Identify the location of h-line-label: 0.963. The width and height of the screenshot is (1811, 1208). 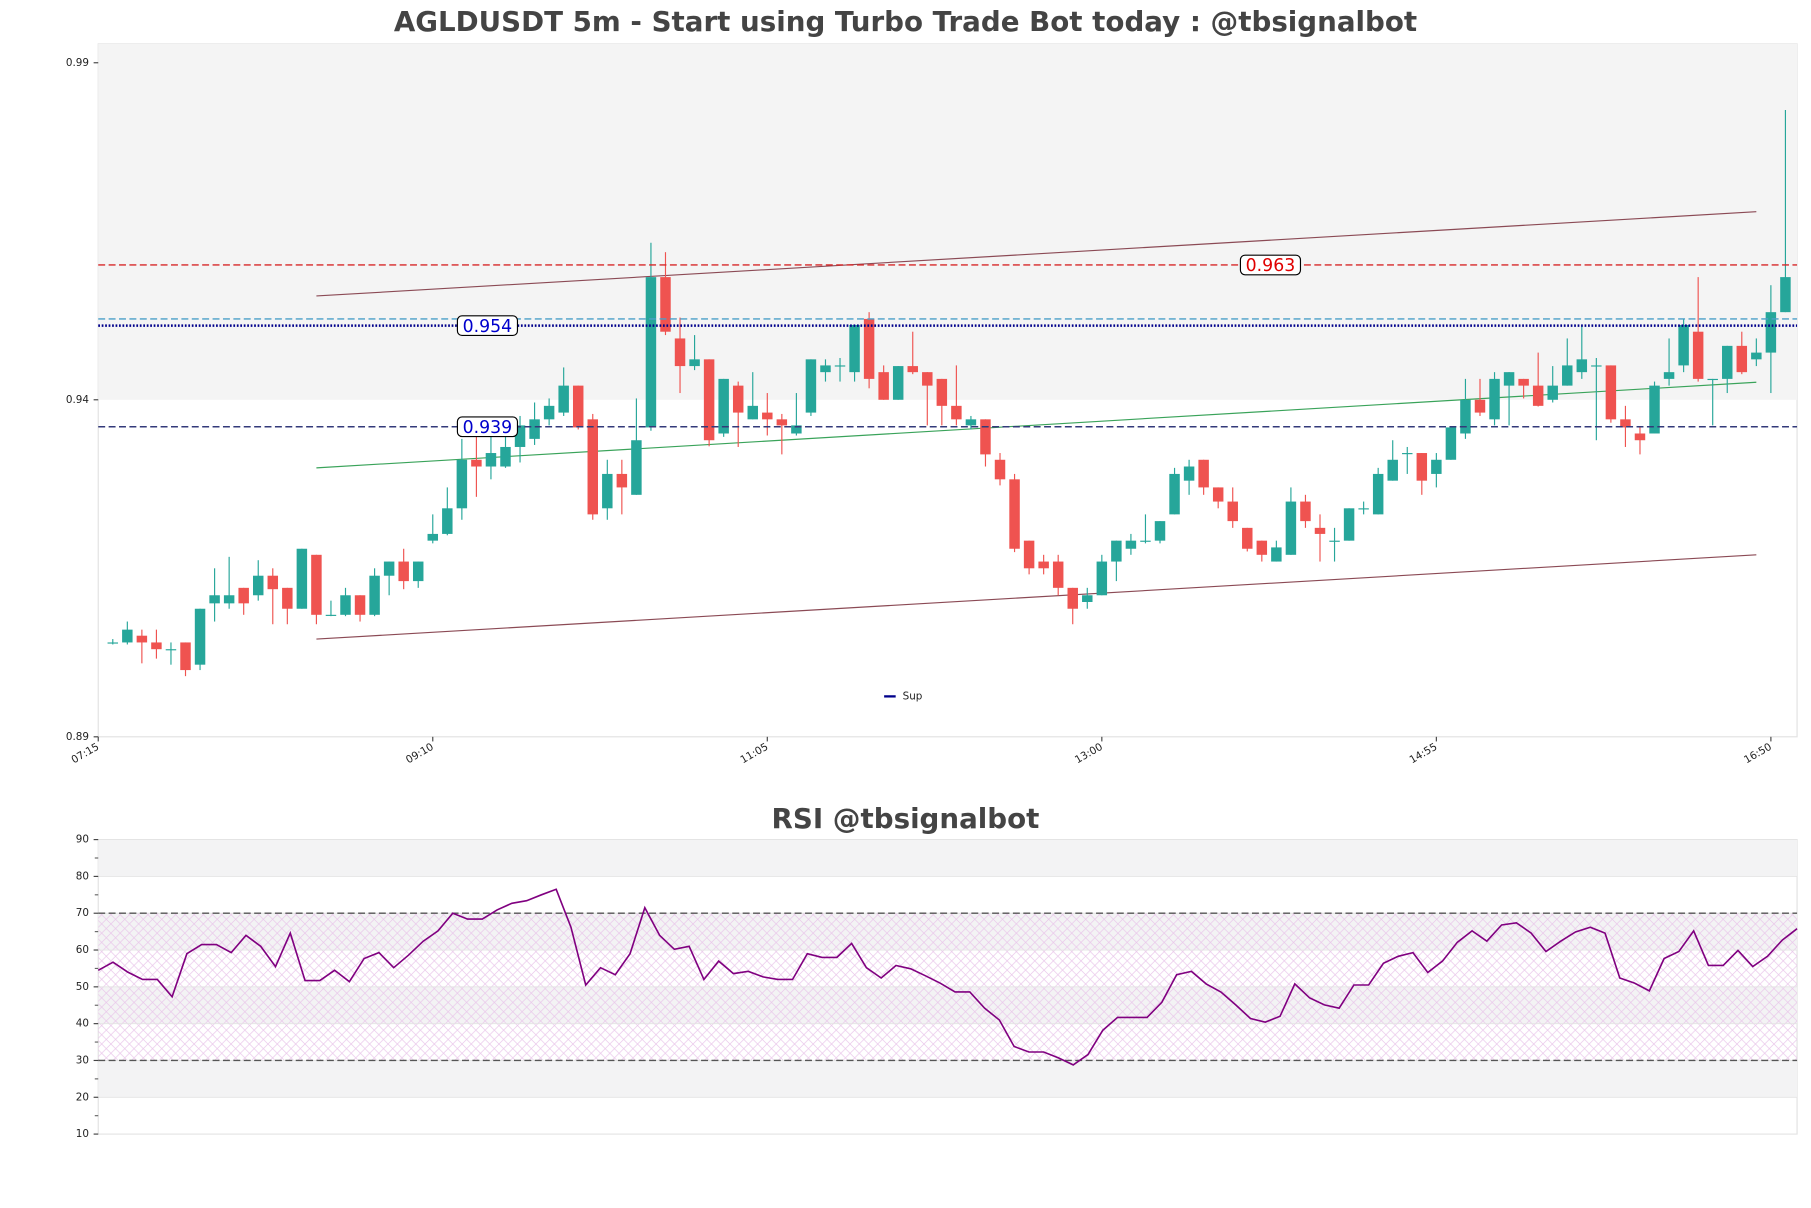
(1271, 266).